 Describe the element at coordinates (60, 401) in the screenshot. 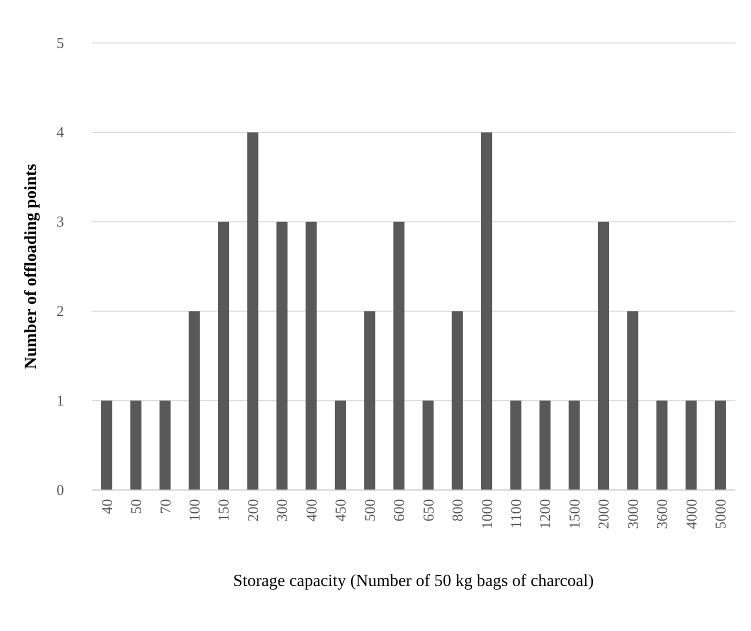

I see `y-tick-label: 1` at that location.